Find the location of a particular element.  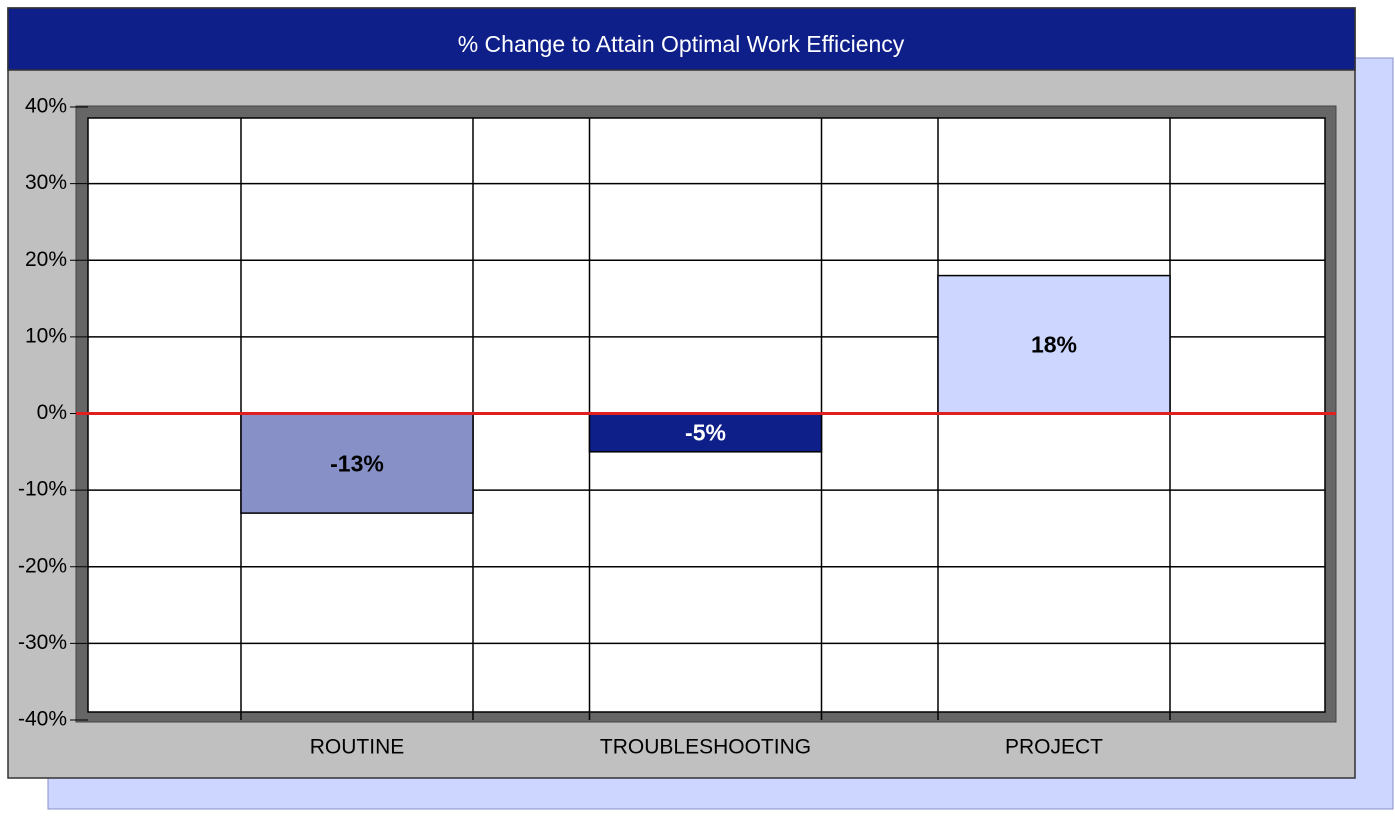

y-tick-label: 10% is located at coordinates (46, 335).